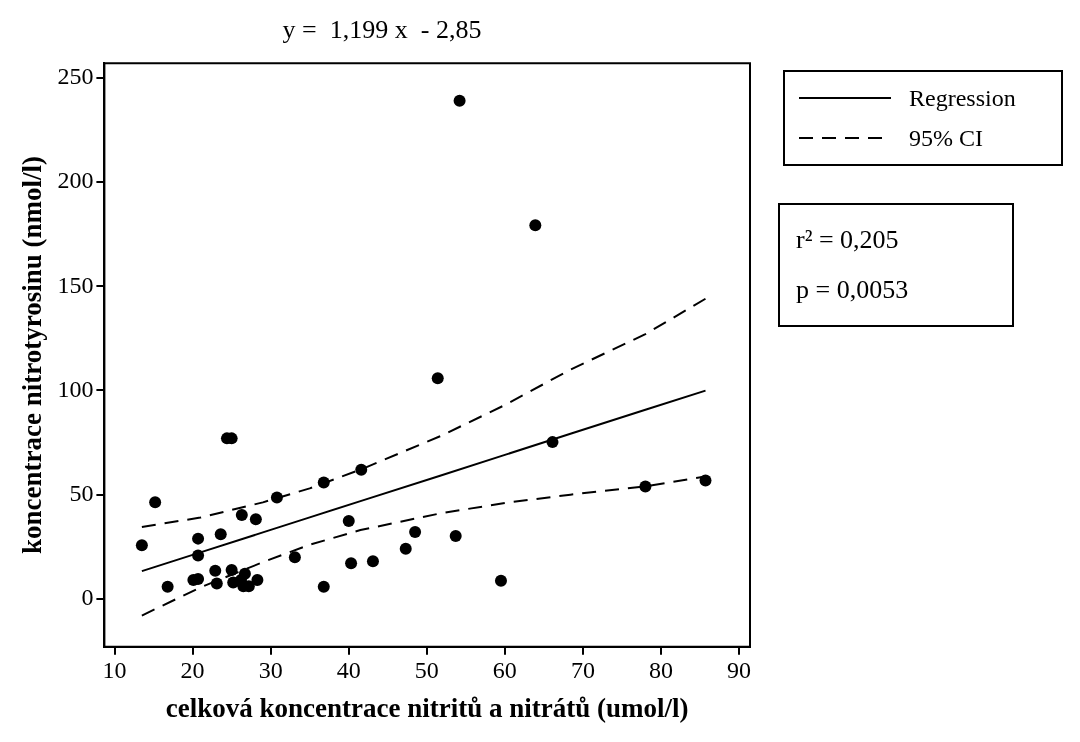 The width and height of the screenshot is (1080, 742). I want to click on y-axis-title: koncentrace nitrotyrosinu (nmol/l), so click(32, 355).